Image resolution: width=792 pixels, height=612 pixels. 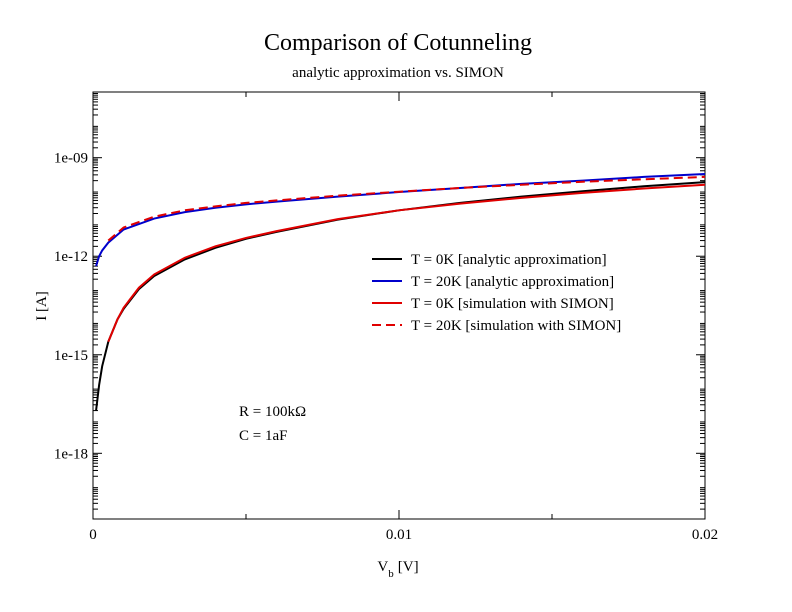 I want to click on x-tick-label: 0.02, so click(x=705, y=535).